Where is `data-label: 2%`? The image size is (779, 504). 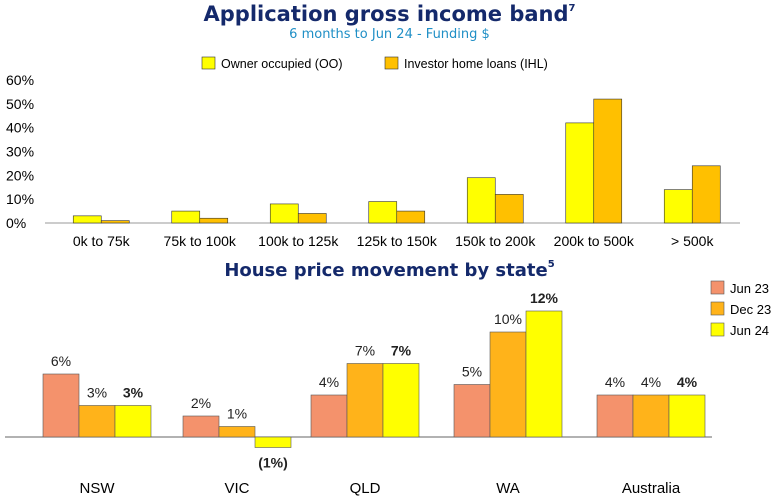 data-label: 2% is located at coordinates (201, 403).